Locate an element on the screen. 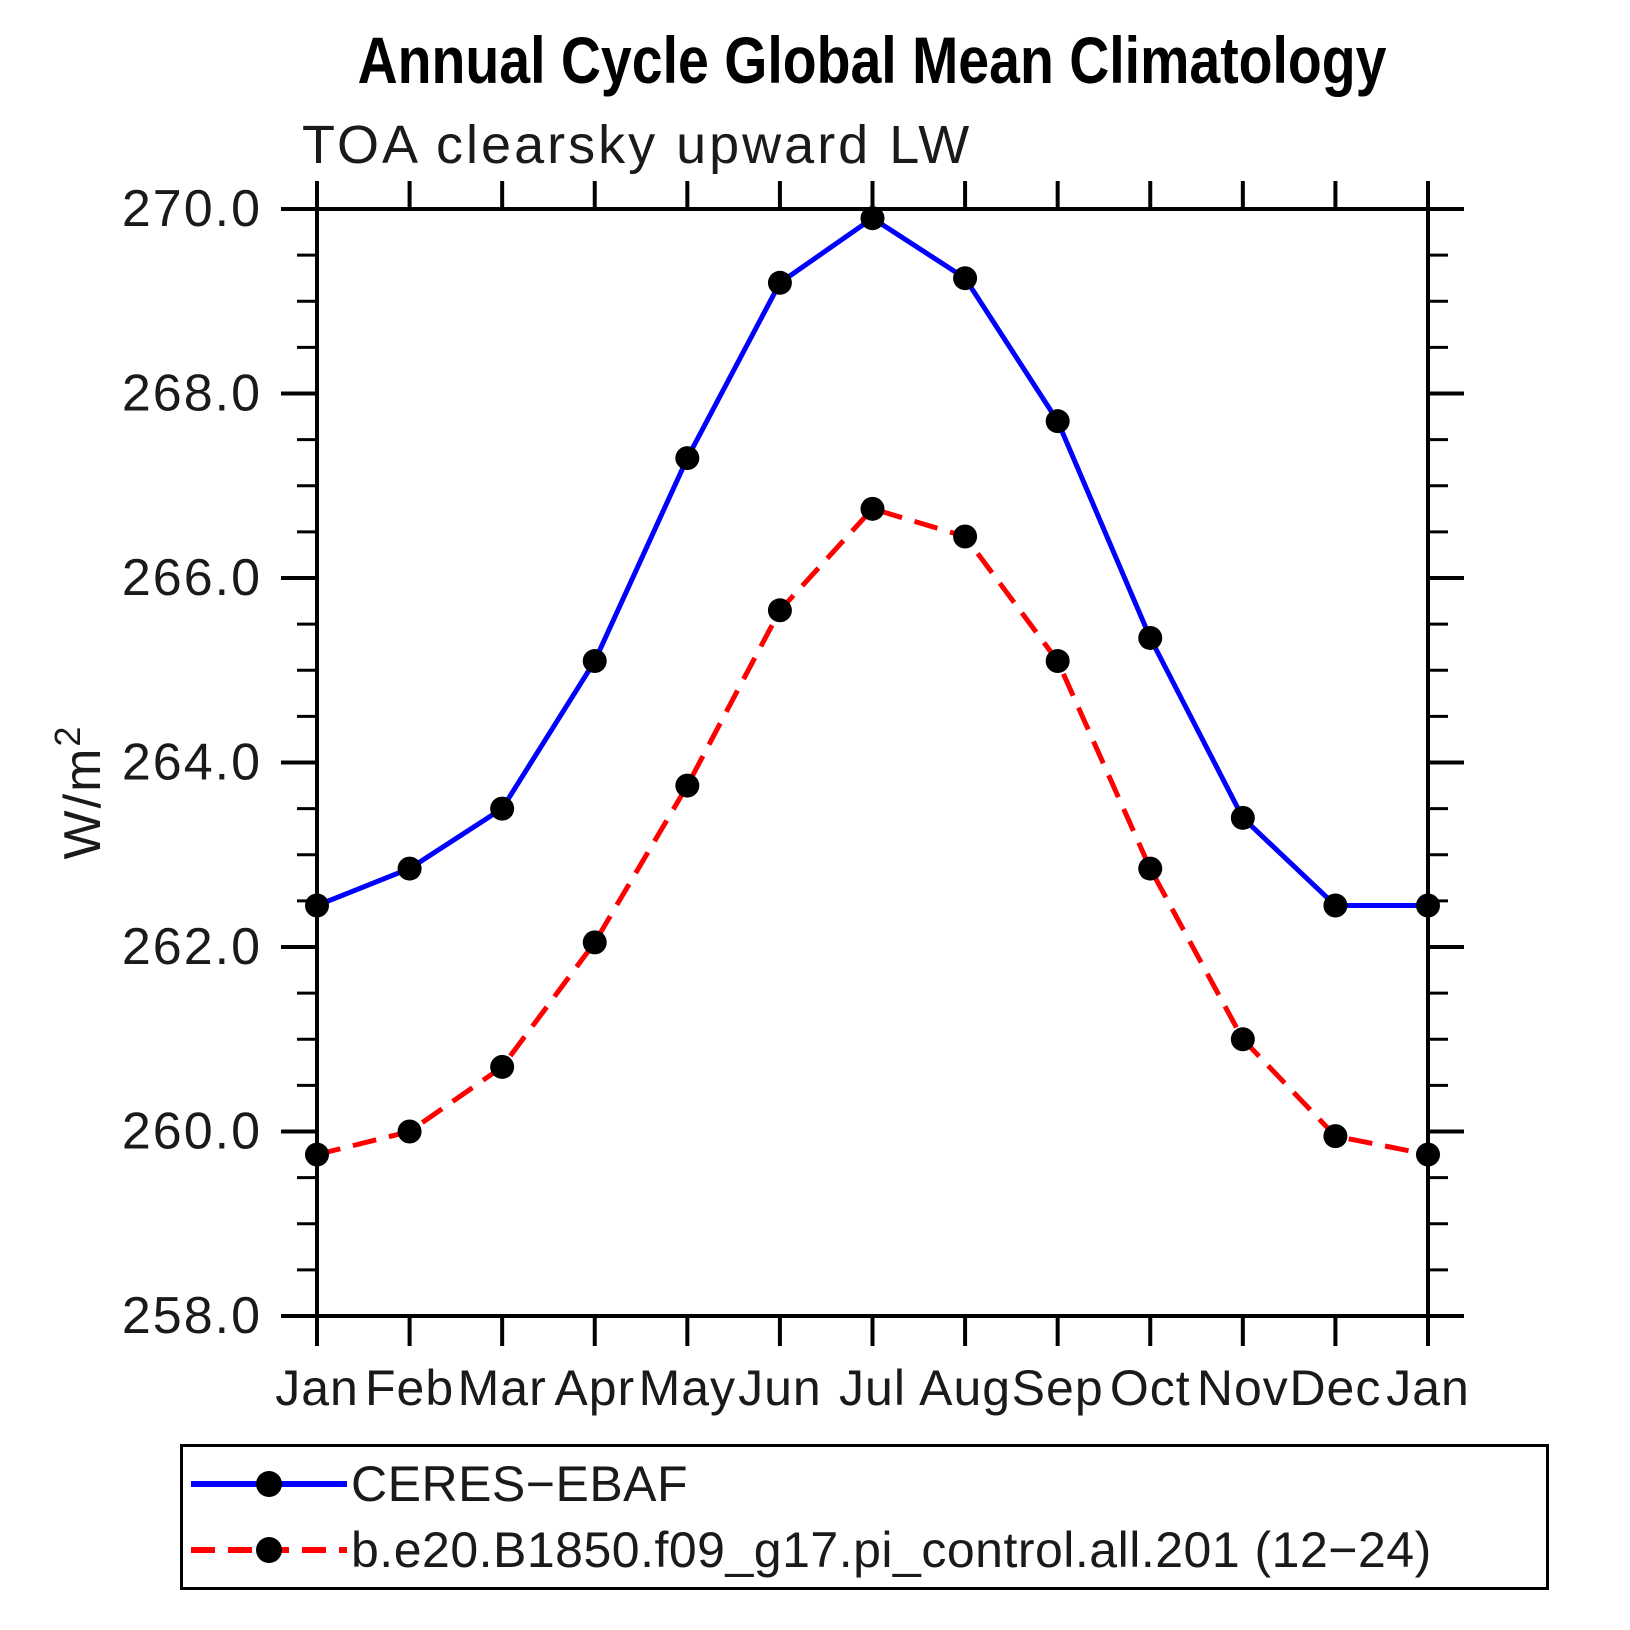  y-axis-tick-label: 268.0 is located at coordinates (192, 394).